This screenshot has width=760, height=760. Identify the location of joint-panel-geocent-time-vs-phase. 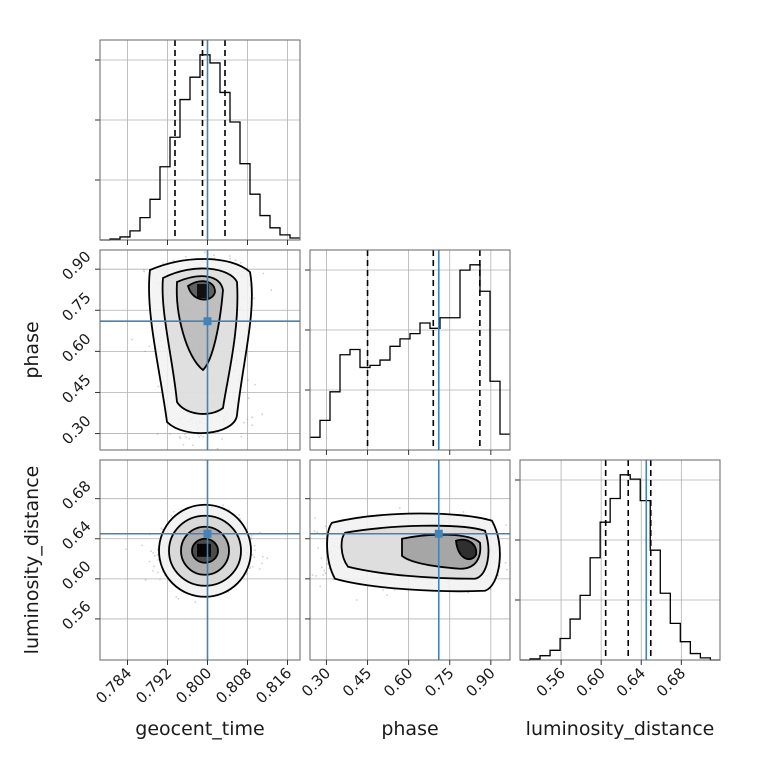
(200, 350).